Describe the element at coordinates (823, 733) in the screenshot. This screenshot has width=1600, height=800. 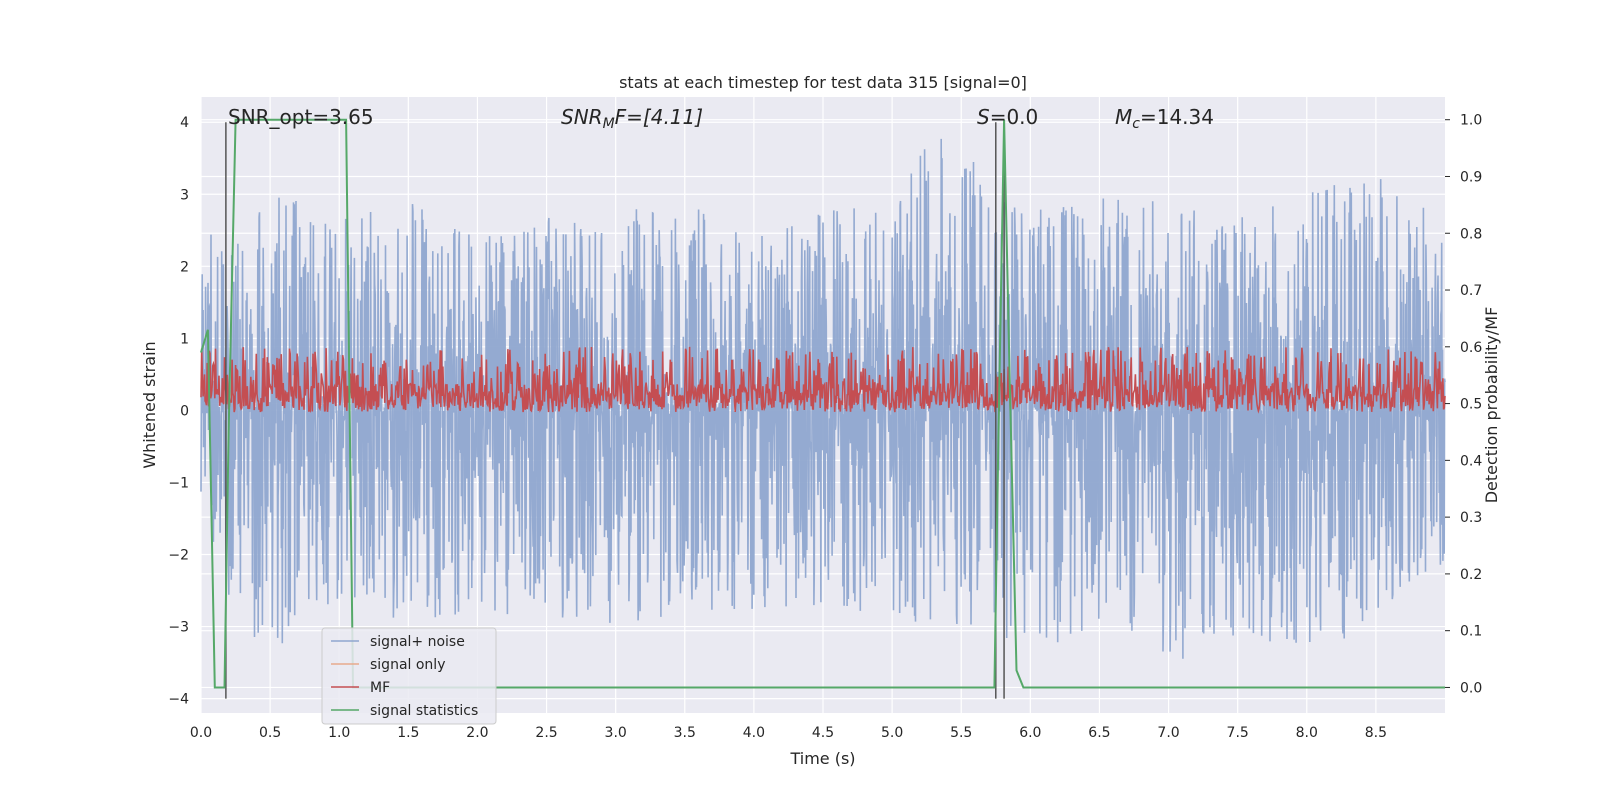
I see `x-tick-label: 4.5` at that location.